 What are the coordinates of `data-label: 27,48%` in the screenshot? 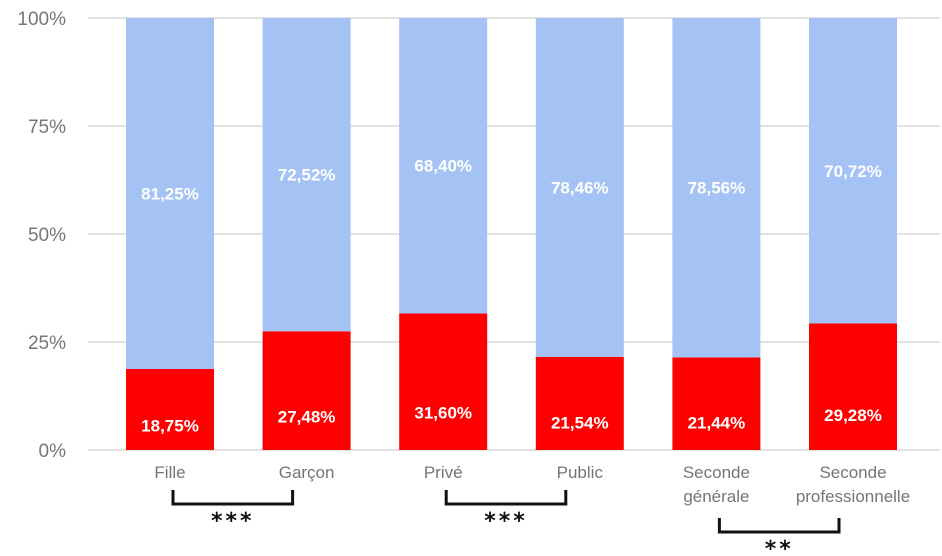 It's located at (307, 417).